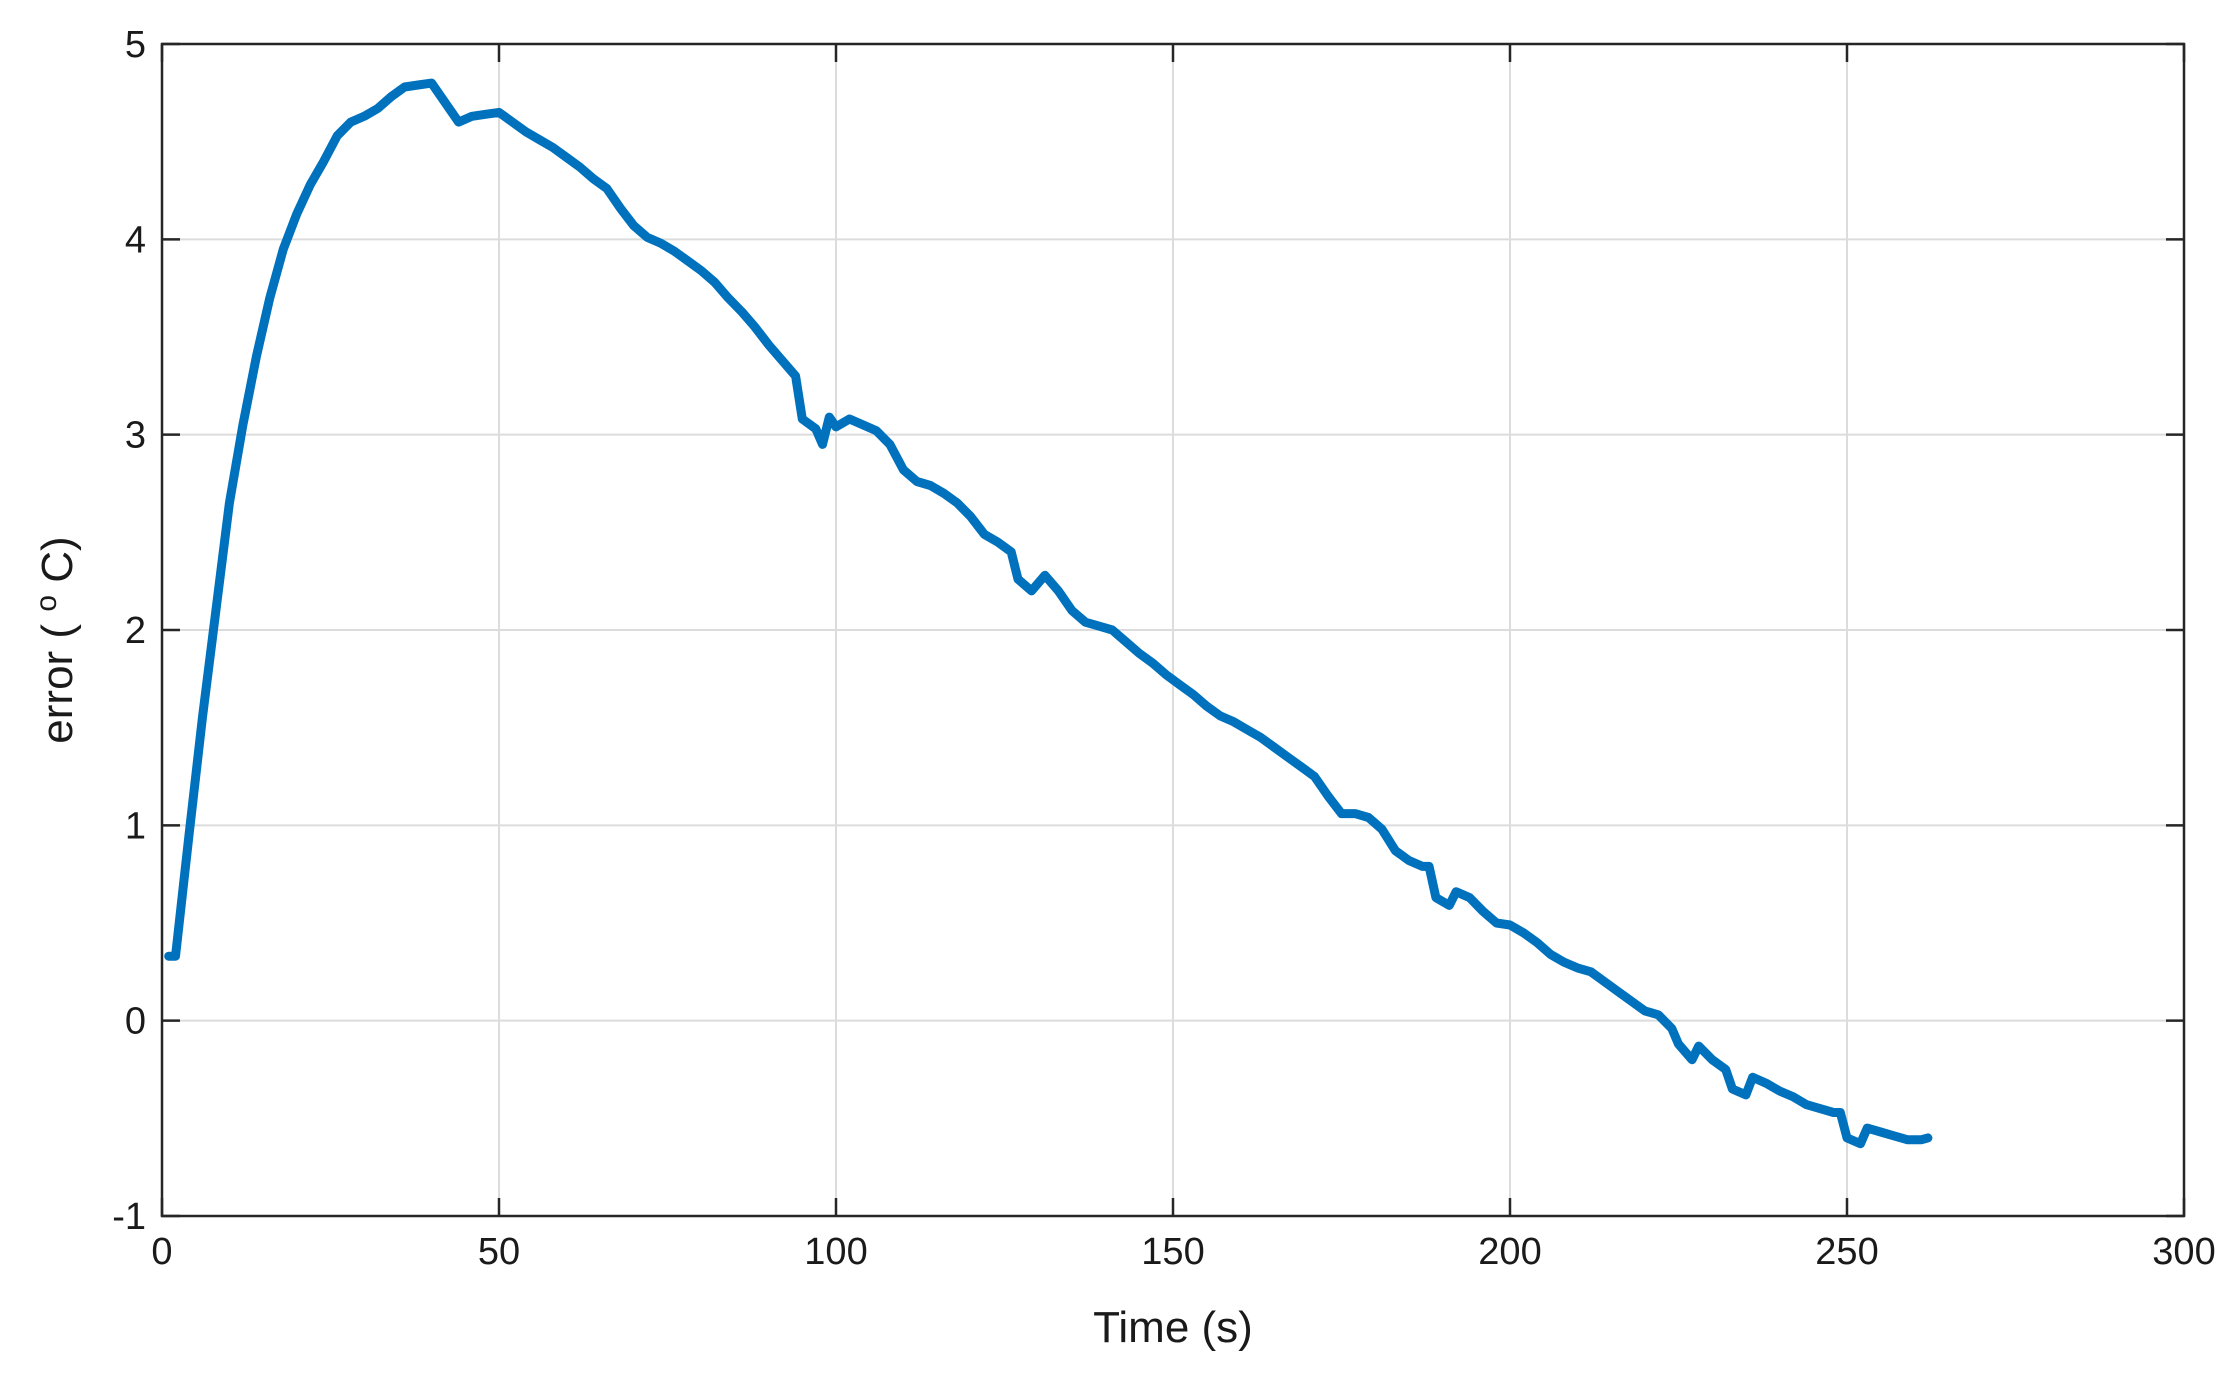 Image resolution: width=2237 pixels, height=1380 pixels. Describe the element at coordinates (499, 1252) in the screenshot. I see `x-tick-label: 50` at that location.